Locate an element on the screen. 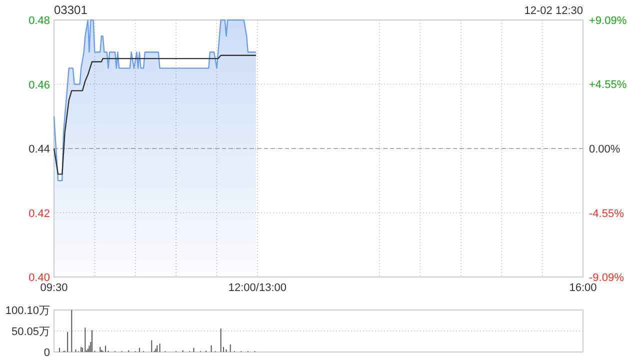 The image size is (640, 360). y-tick-label: 0.46 is located at coordinates (39, 85).